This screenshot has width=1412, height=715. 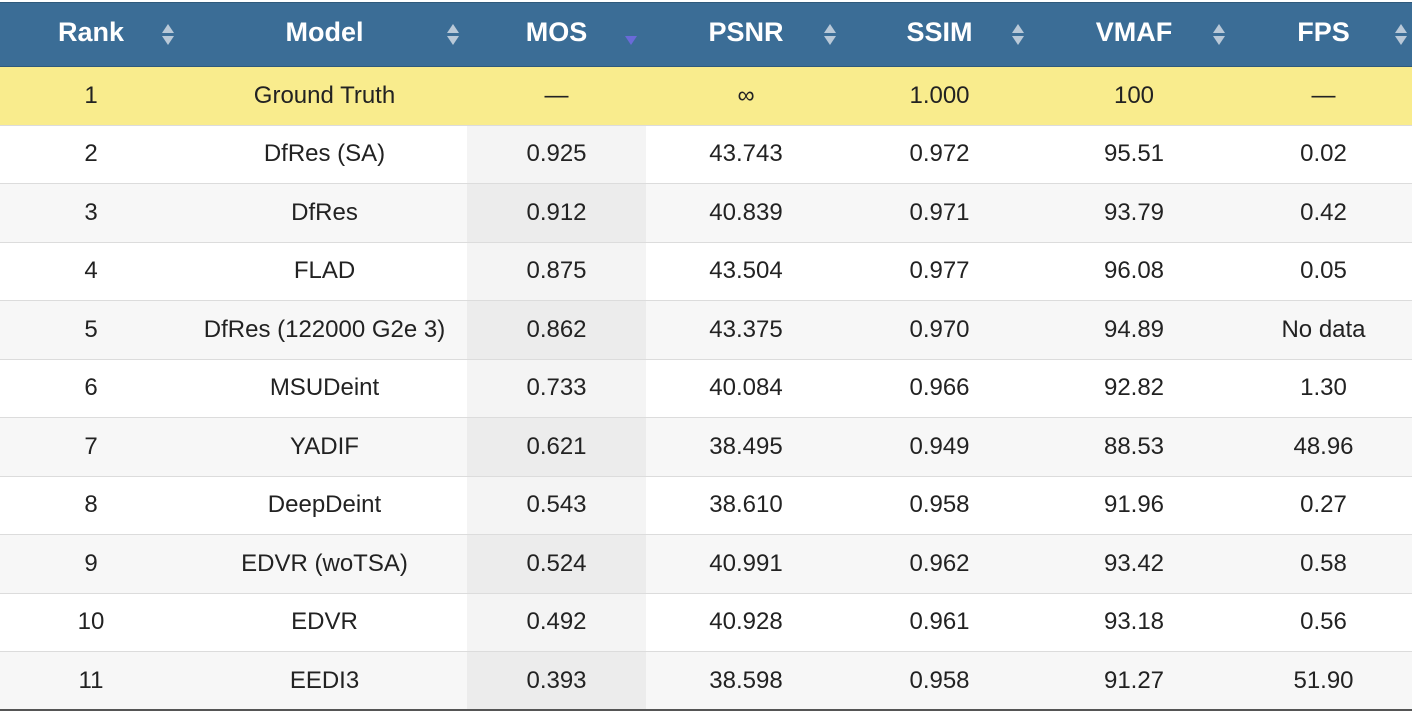 What do you see at coordinates (1323, 388) in the screenshot?
I see `fps-cell: 1.30` at bounding box center [1323, 388].